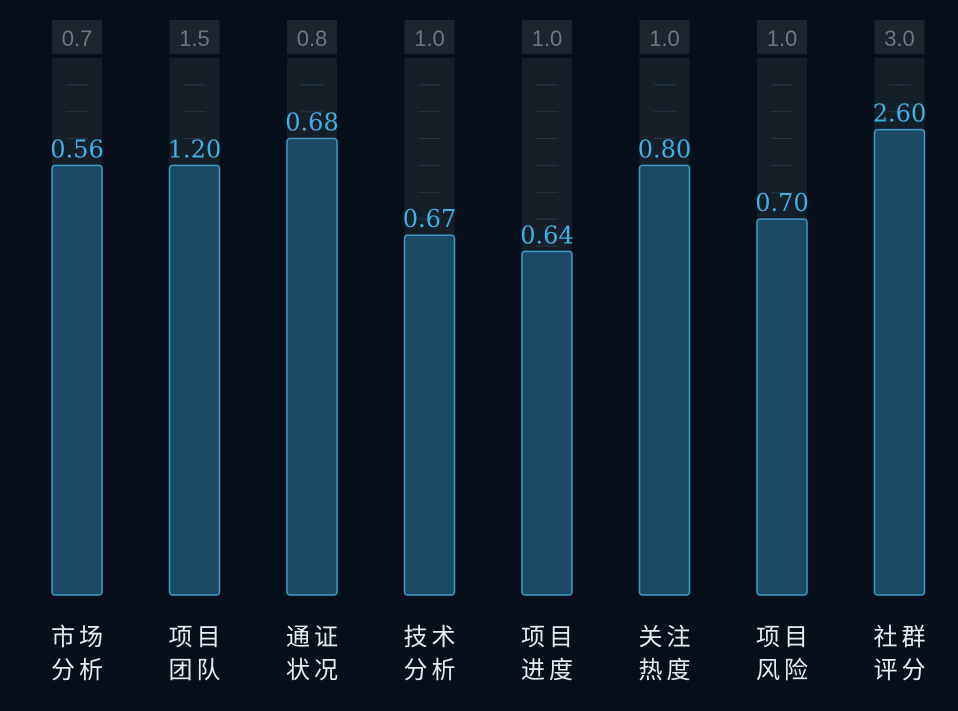 This screenshot has width=958, height=711. What do you see at coordinates (314, 637) in the screenshot?
I see `category-label: 通证` at bounding box center [314, 637].